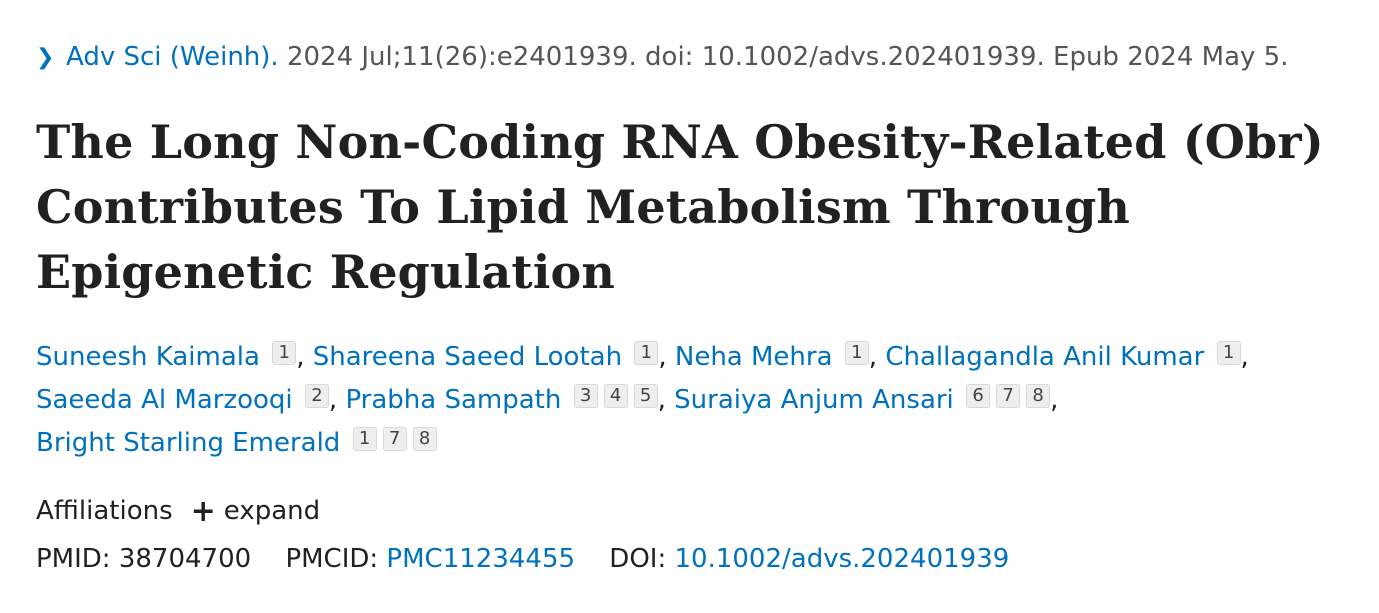  I want to click on author-link: Suneesh Kaimala, so click(148, 357).